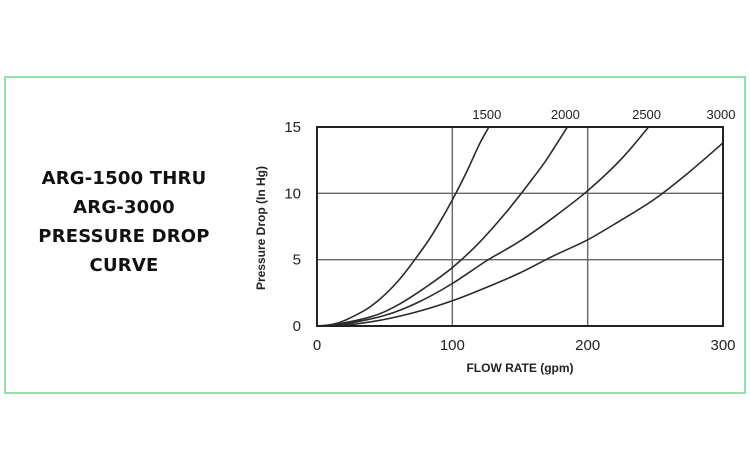 This screenshot has width=750, height=468. I want to click on y-tick-label-10: 10, so click(292, 193).